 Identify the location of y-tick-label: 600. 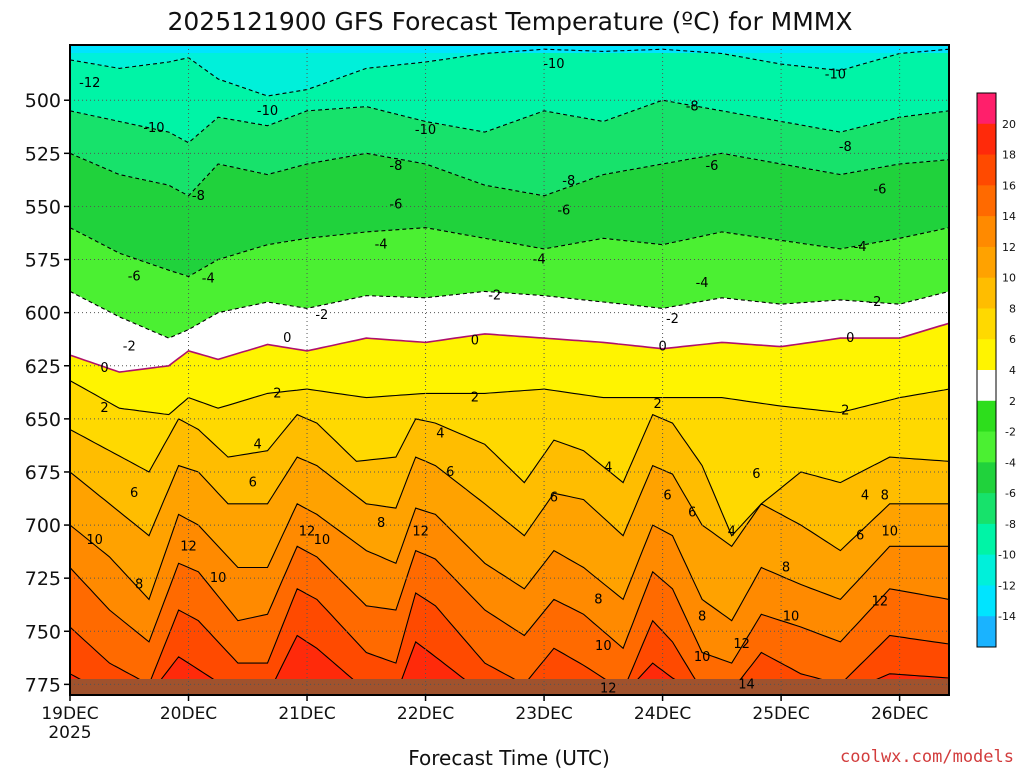
(43, 314).